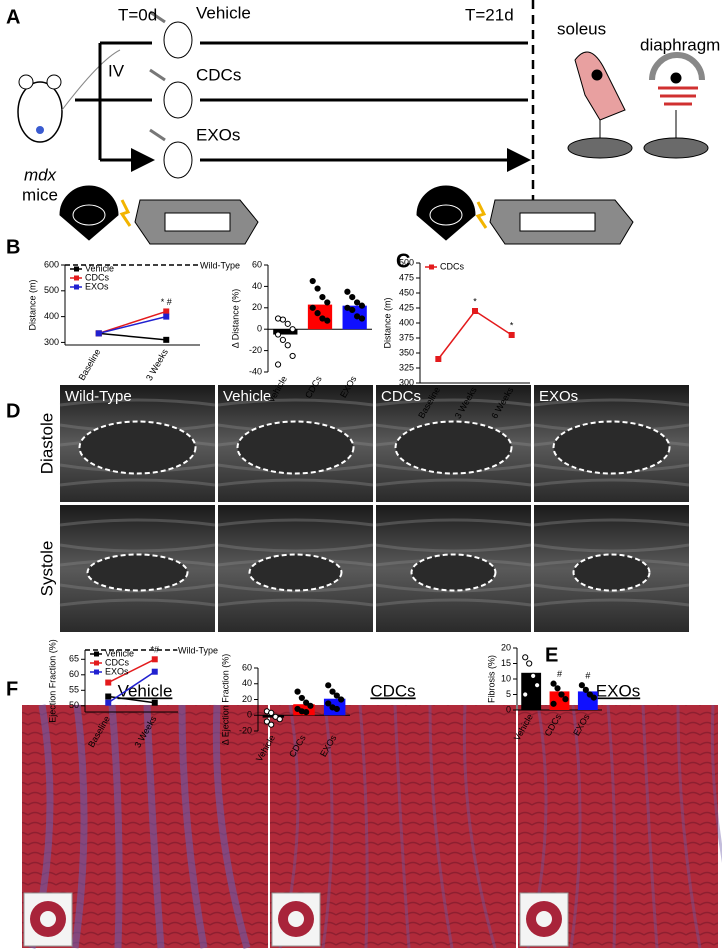 This screenshot has width=722, height=951. Describe the element at coordinates (157, 365) in the screenshot. I see `x-tick-label: 3 Weeks` at that location.